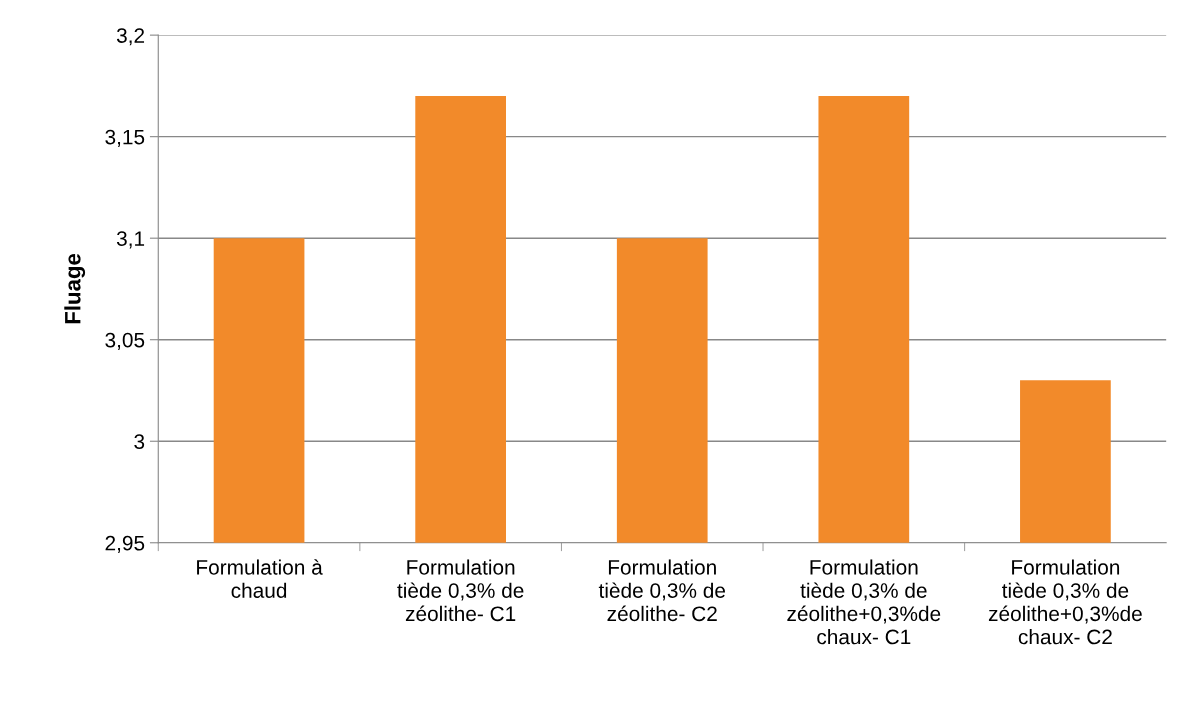  I want to click on y-tick-label: 3, so click(139, 441).